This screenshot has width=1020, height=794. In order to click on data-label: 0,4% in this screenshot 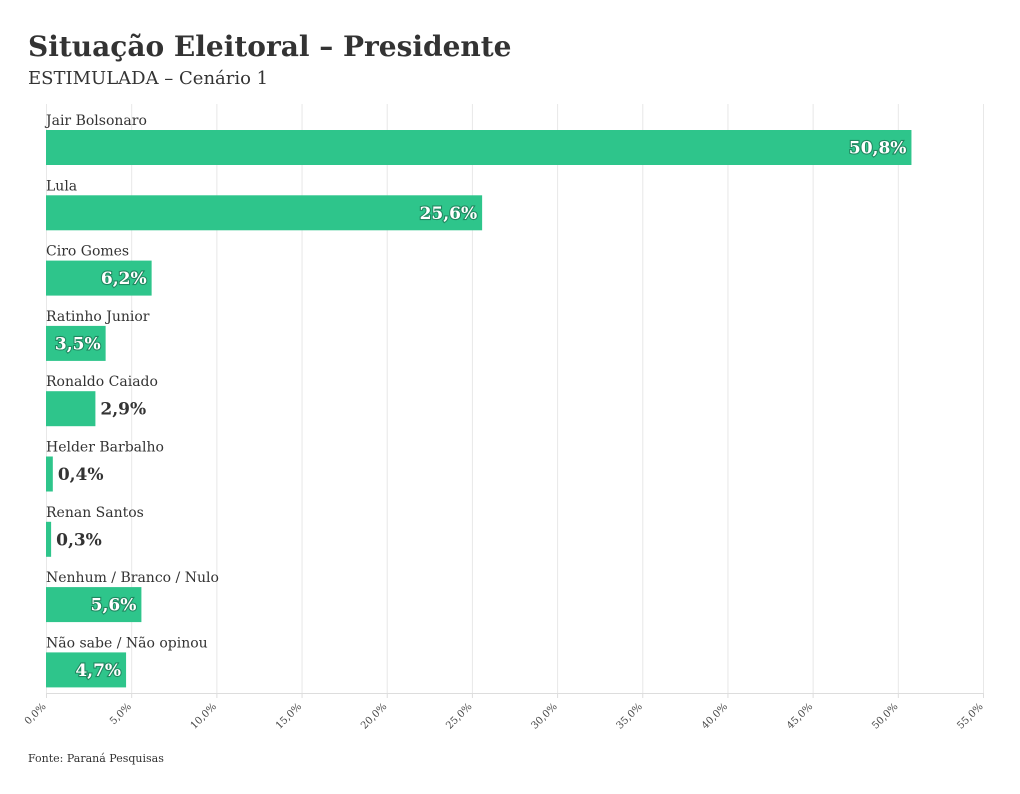, I will do `click(81, 475)`.